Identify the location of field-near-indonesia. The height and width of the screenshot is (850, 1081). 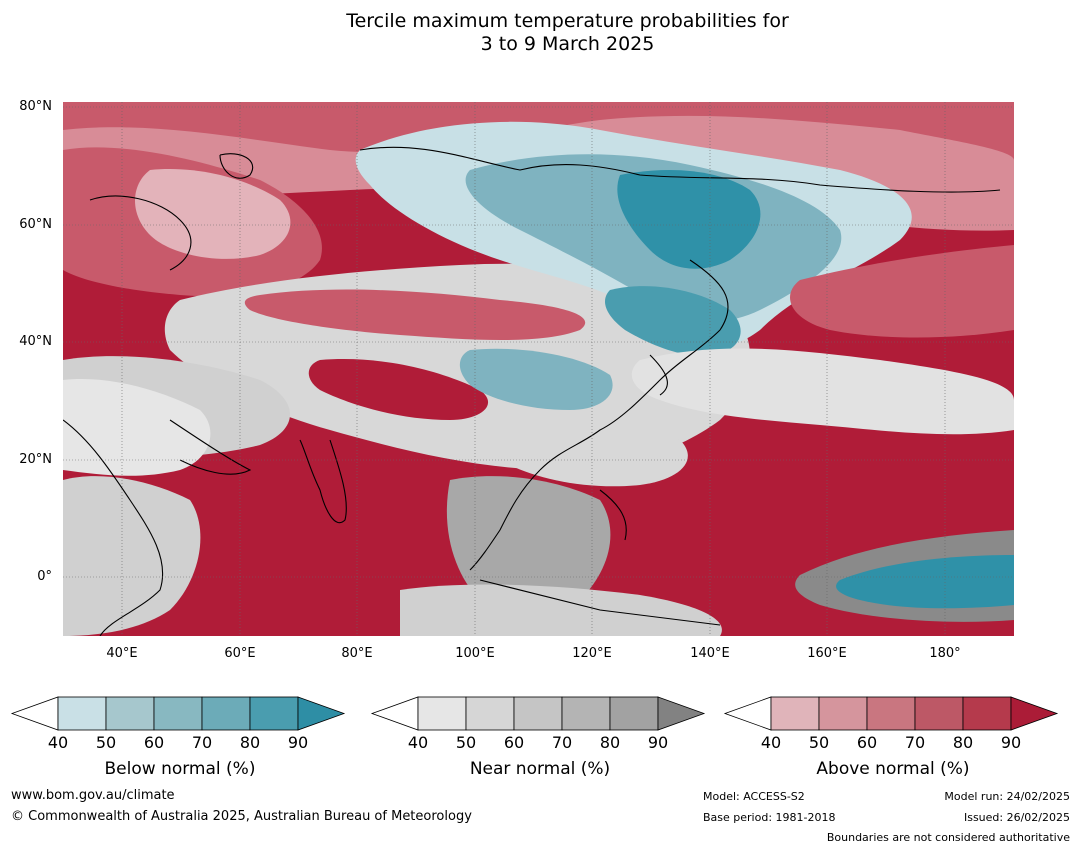
(561, 610).